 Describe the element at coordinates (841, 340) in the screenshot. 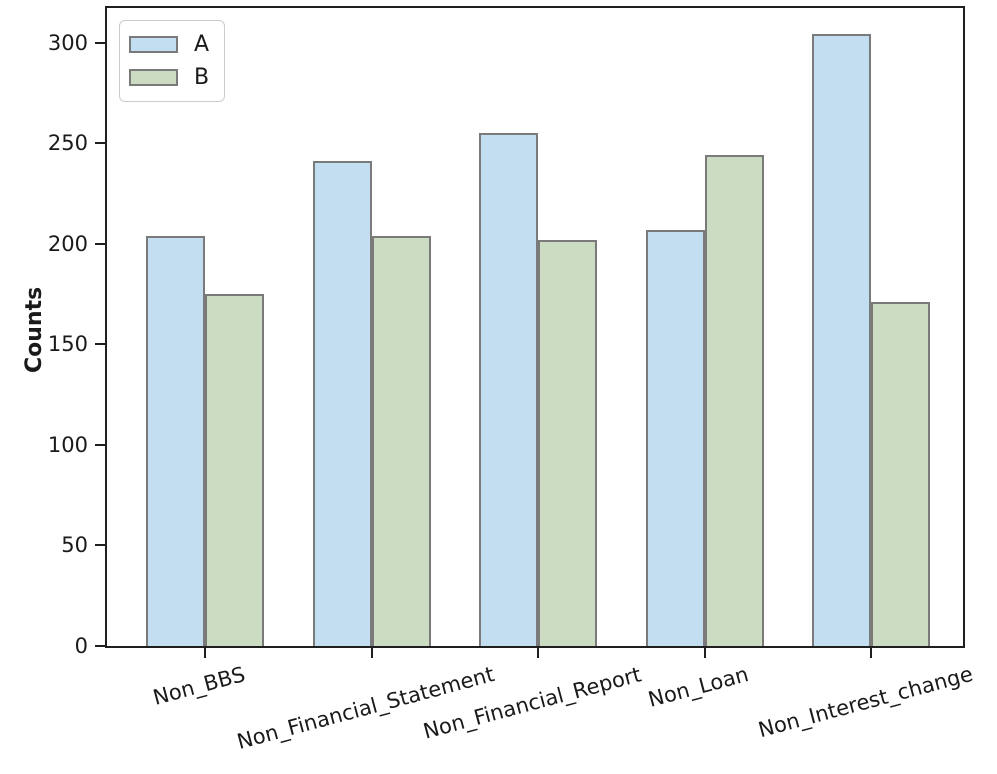

I see `bar-A-Non_Interest_change` at that location.